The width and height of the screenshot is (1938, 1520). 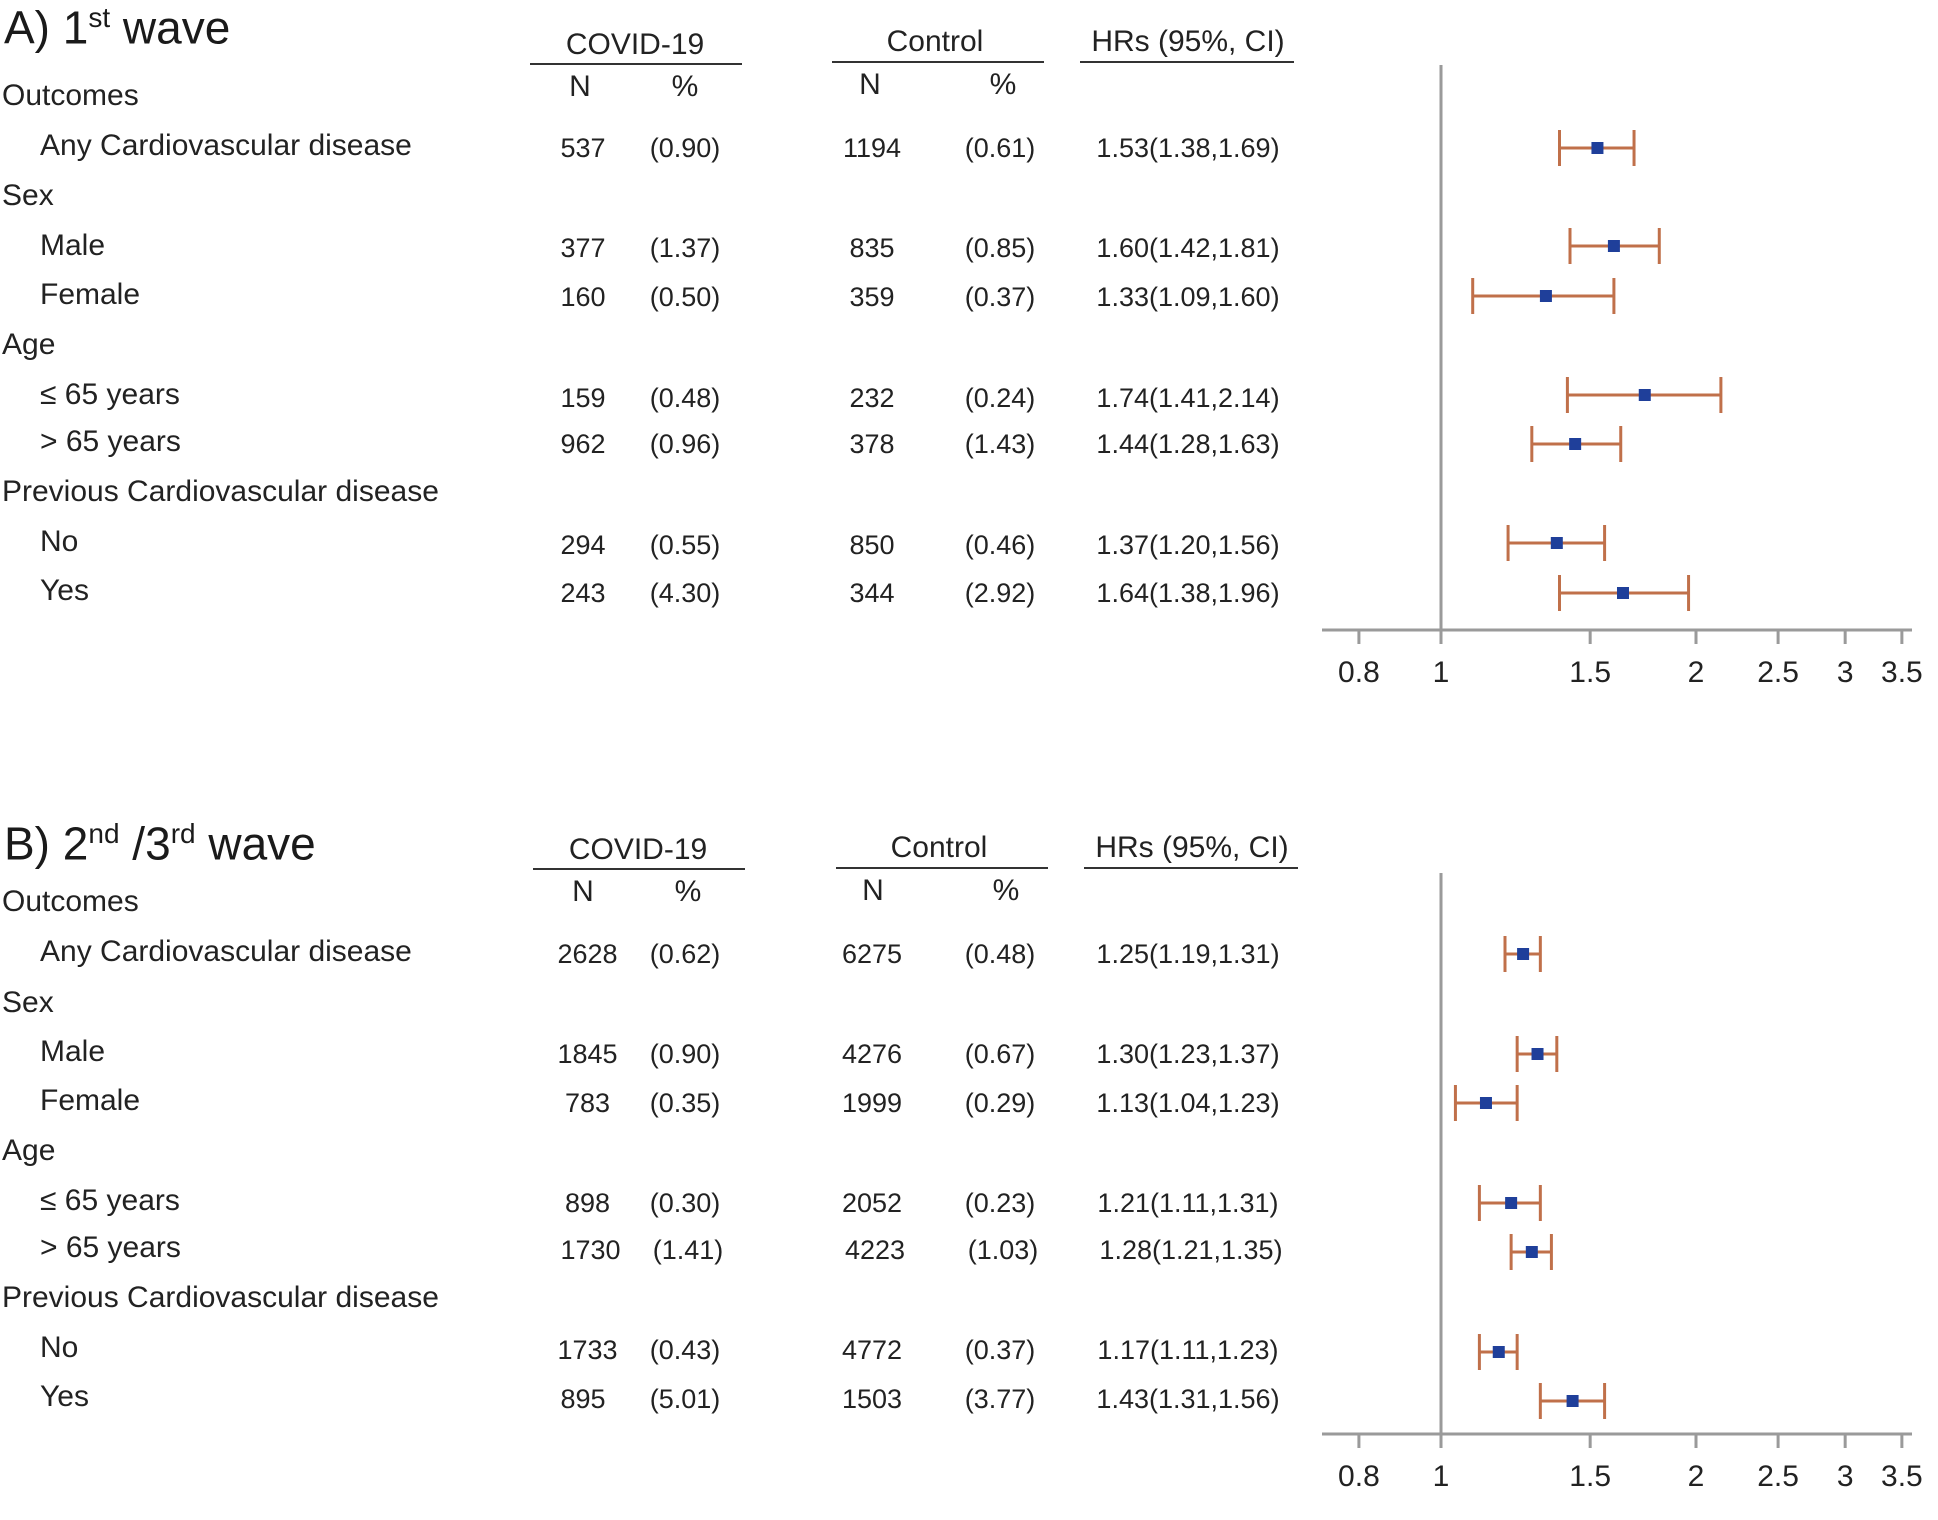 I want to click on covid-pct: (0.50), so click(x=685, y=297).